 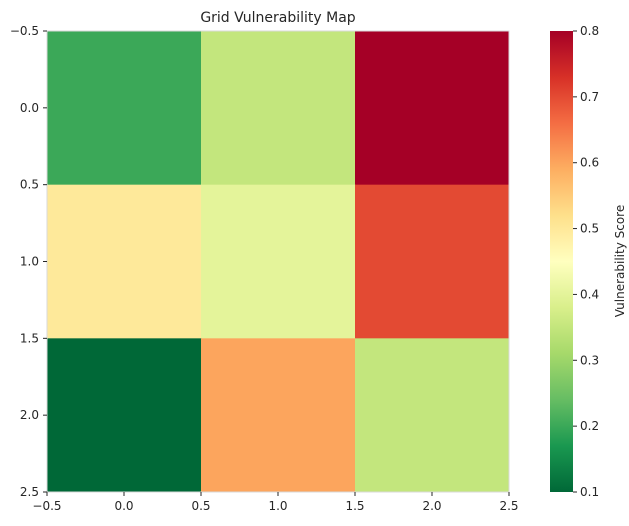 I want to click on colorbar-tick-label: 0.7, so click(x=589, y=97).